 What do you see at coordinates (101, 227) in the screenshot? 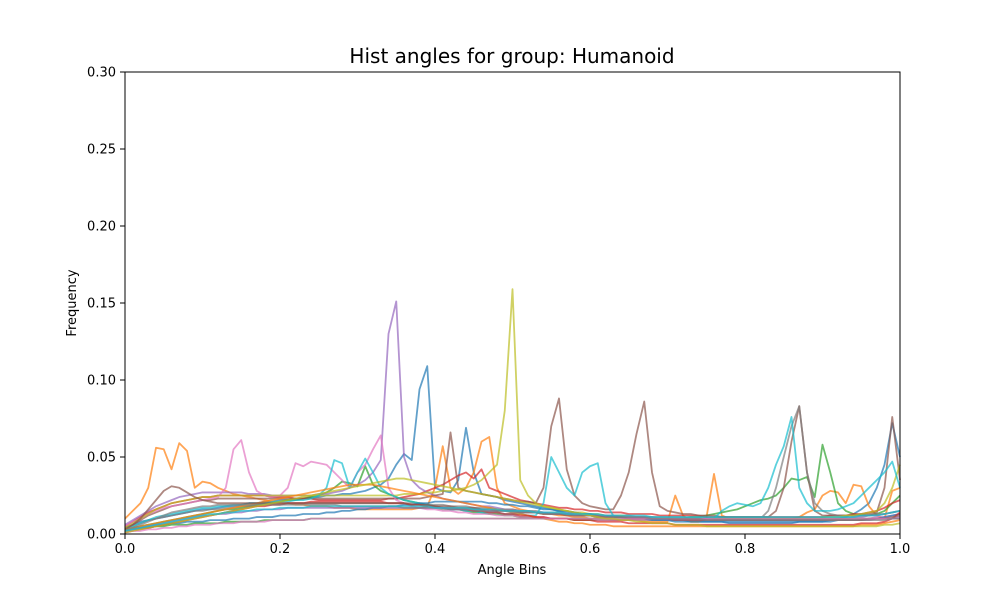
I see `y-tick-label: 0.20` at bounding box center [101, 227].